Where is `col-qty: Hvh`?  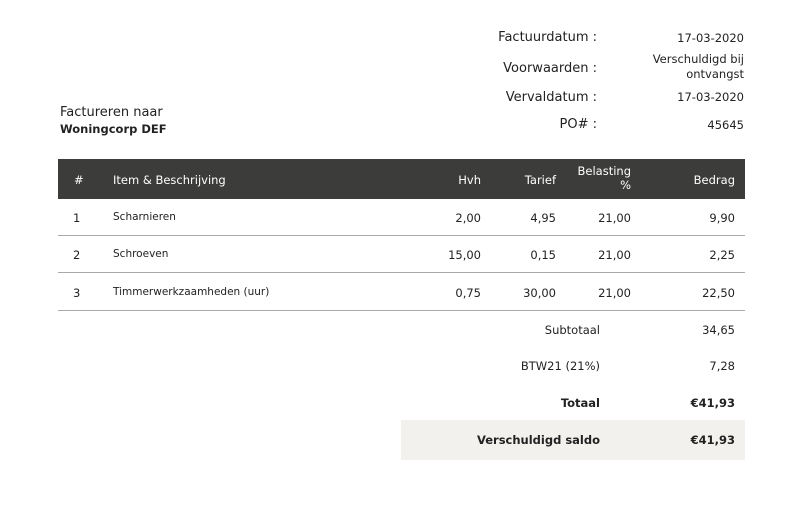
col-qty: Hvh is located at coordinates (469, 180).